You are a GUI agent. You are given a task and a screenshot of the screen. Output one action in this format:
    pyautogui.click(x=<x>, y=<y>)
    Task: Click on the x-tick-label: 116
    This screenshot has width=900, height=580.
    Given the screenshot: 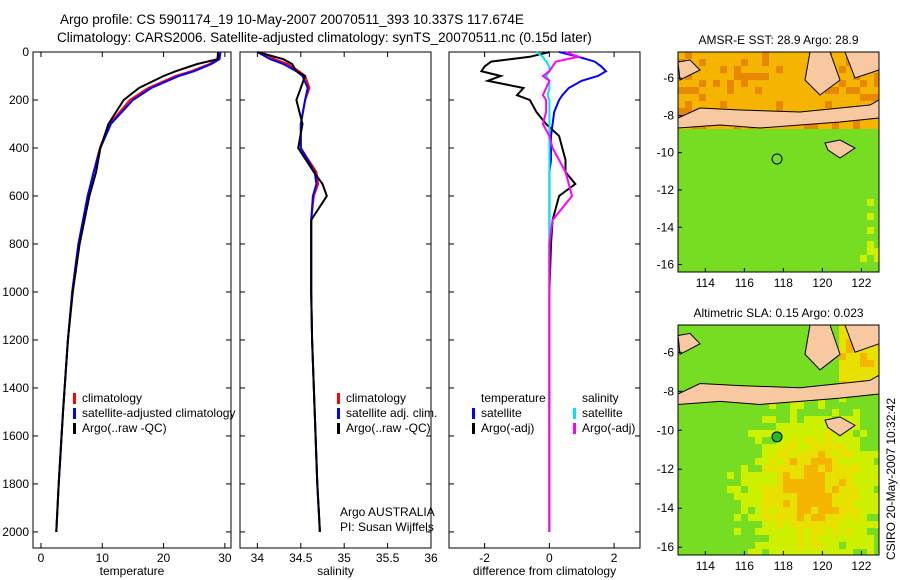 What is the action you would take?
    pyautogui.click(x=744, y=283)
    